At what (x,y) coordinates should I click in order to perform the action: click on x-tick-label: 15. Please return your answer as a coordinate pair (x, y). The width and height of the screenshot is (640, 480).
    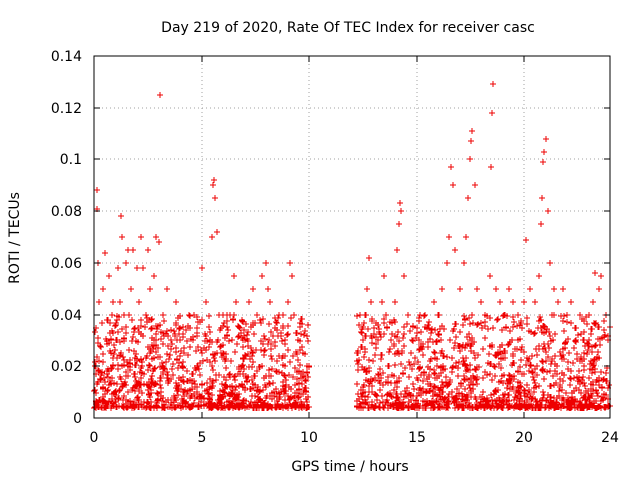
    Looking at the image, I should click on (417, 438).